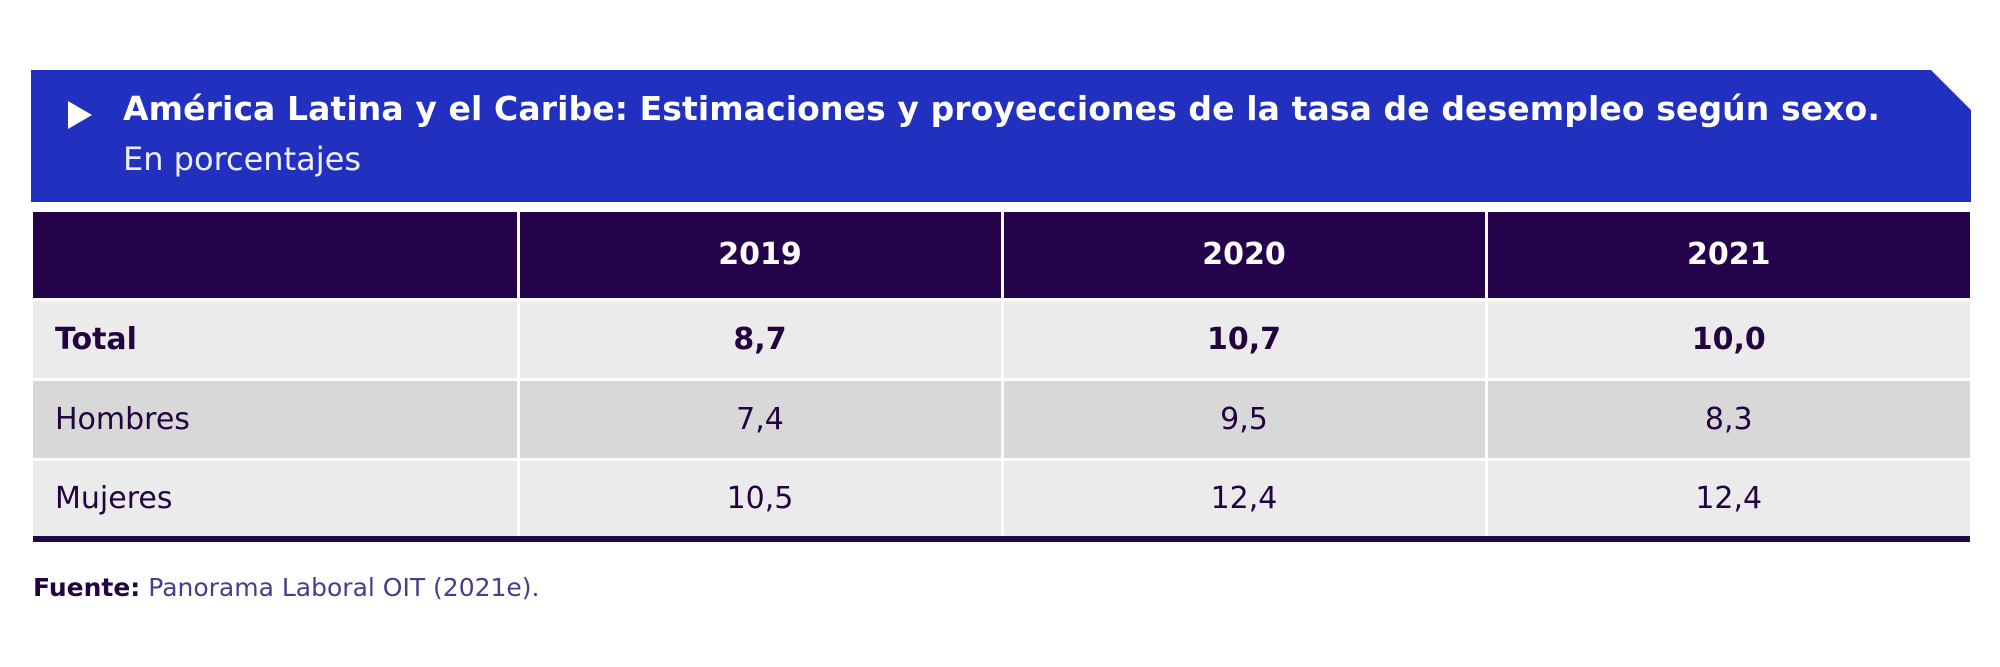 The image size is (2000, 667). I want to click on header-cell-empty, so click(275, 255).